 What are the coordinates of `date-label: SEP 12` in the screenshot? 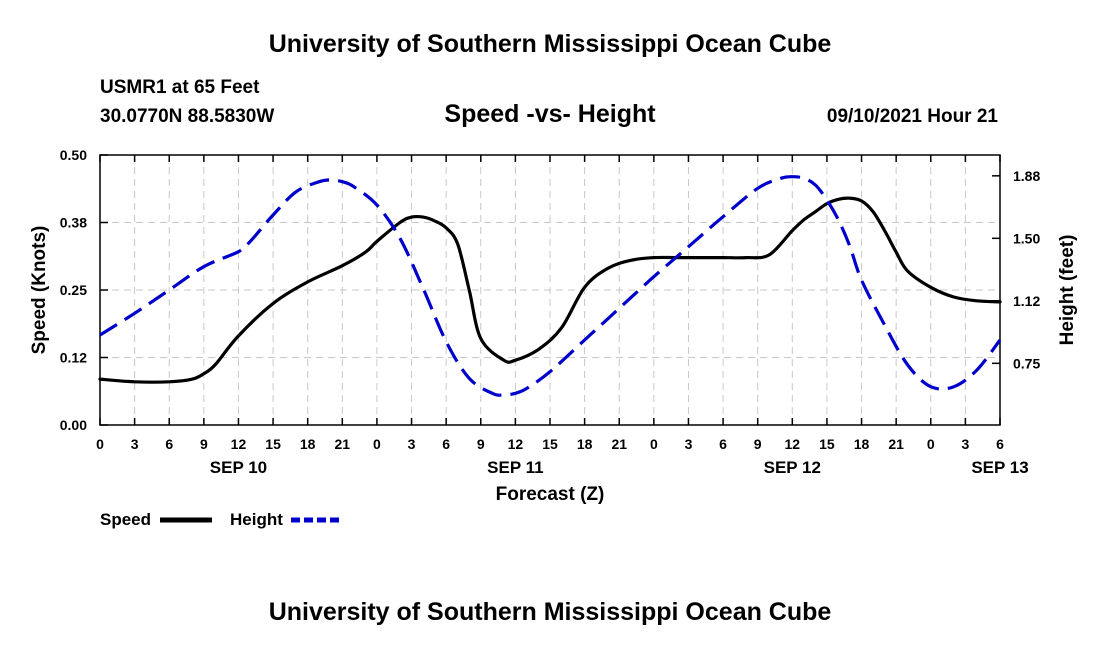 It's located at (792, 467).